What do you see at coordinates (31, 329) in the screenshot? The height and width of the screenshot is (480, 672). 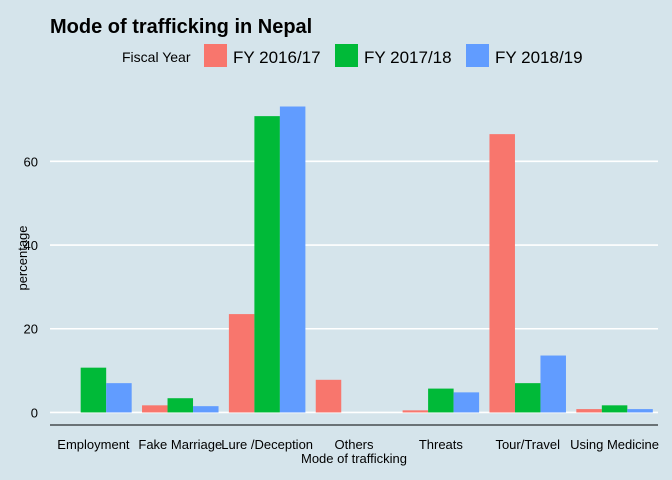 I see `y-tick-label: 20` at bounding box center [31, 329].